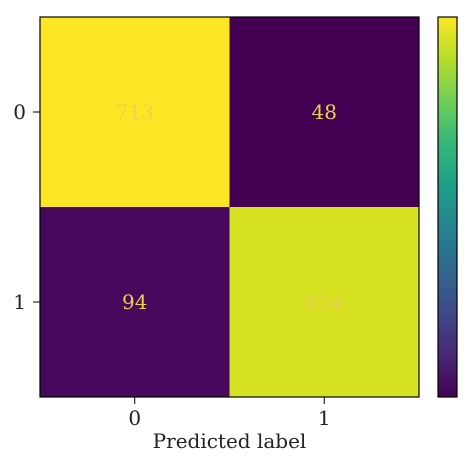 The height and width of the screenshot is (470, 474). I want to click on colorbar, so click(447, 207).